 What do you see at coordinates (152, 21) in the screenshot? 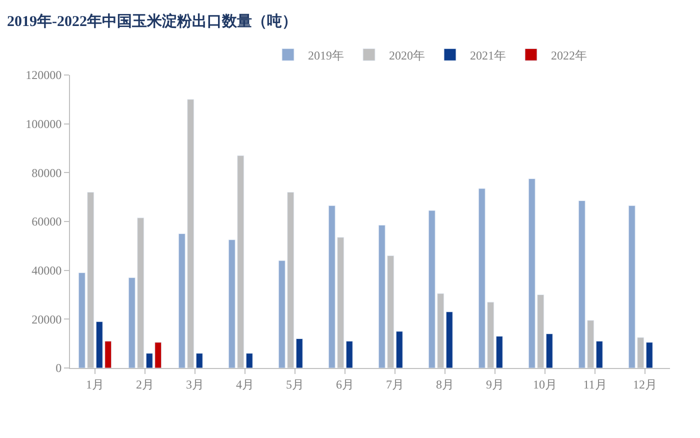
I see `chart-title: 2019年-2022年中国玉米淀粉出口数量（吨）` at bounding box center [152, 21].